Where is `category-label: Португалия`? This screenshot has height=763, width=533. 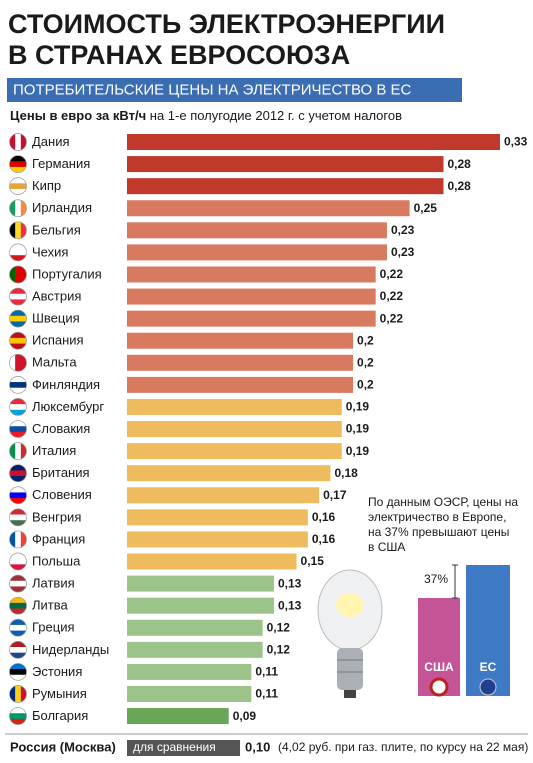 category-label: Португалия is located at coordinates (67, 273).